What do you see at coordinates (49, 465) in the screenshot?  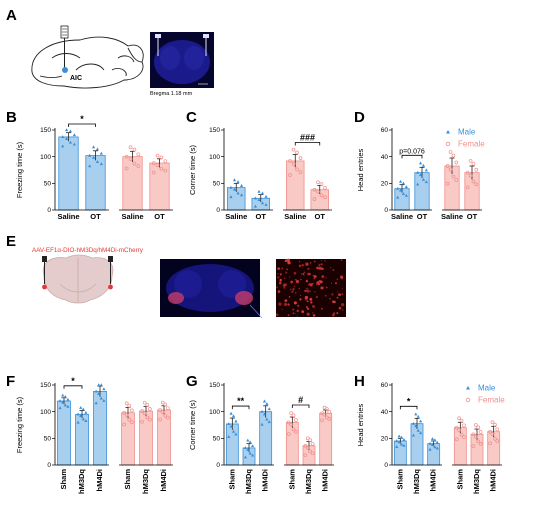 I see `y-tick-label: 0` at bounding box center [49, 465].